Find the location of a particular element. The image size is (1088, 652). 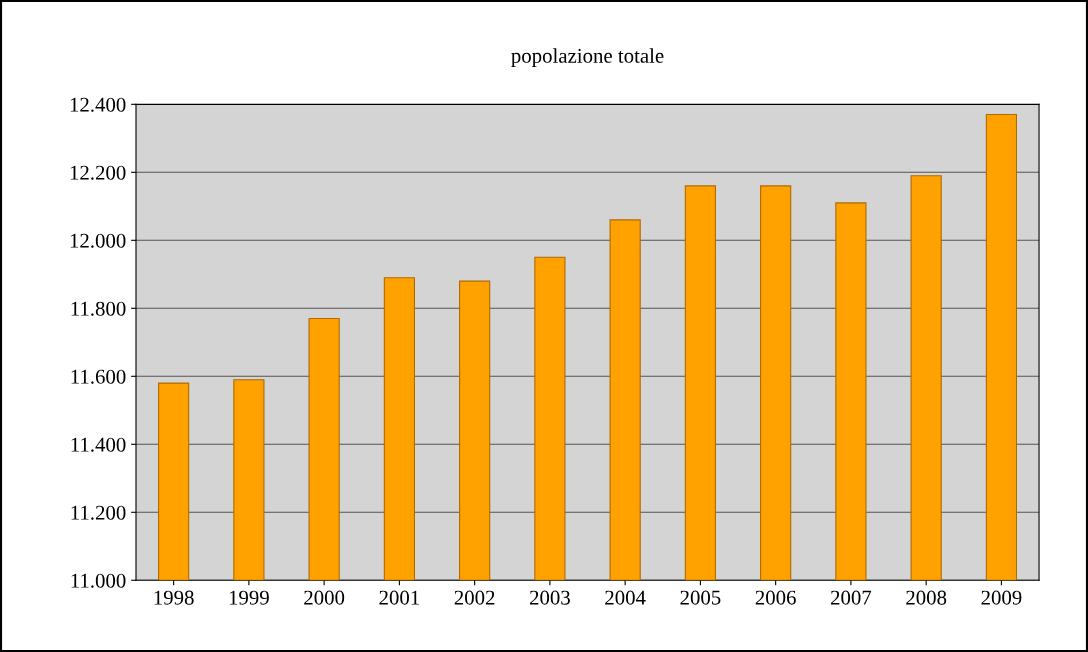

x-tick-label: 2006 is located at coordinates (775, 597).